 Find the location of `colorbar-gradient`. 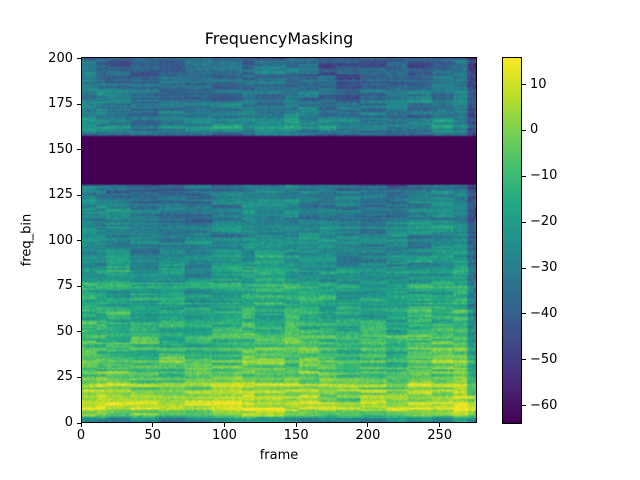

colorbar-gradient is located at coordinates (512, 240).